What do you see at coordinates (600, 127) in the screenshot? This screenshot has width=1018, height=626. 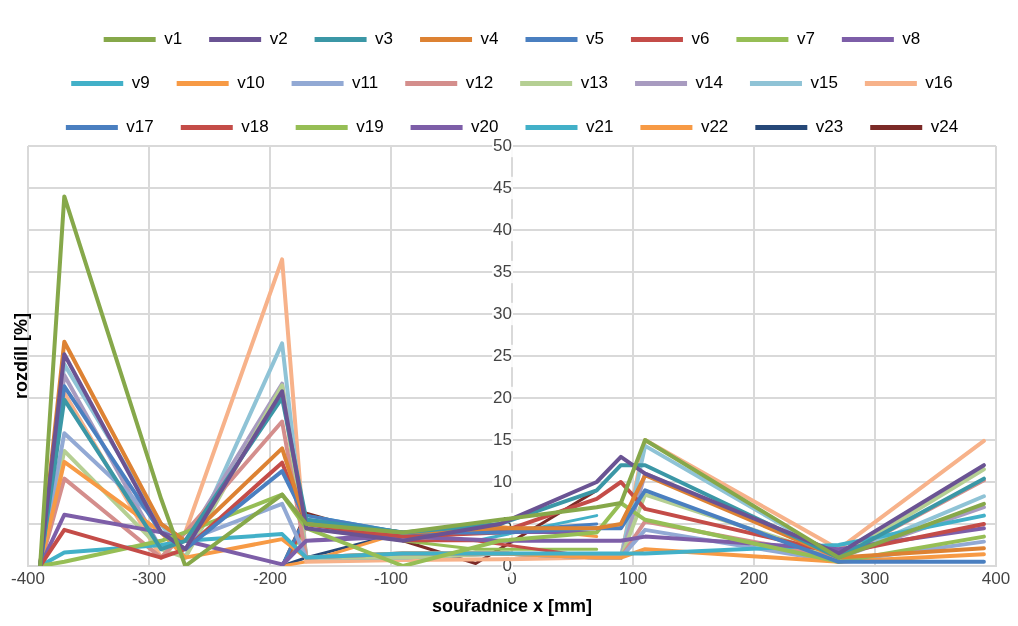 I see `legend-label: v21` at bounding box center [600, 127].